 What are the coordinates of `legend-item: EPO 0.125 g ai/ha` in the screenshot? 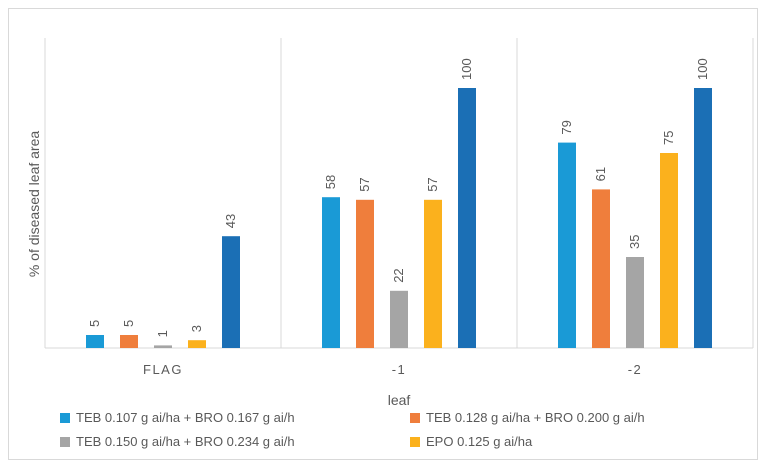 It's located at (471, 441).